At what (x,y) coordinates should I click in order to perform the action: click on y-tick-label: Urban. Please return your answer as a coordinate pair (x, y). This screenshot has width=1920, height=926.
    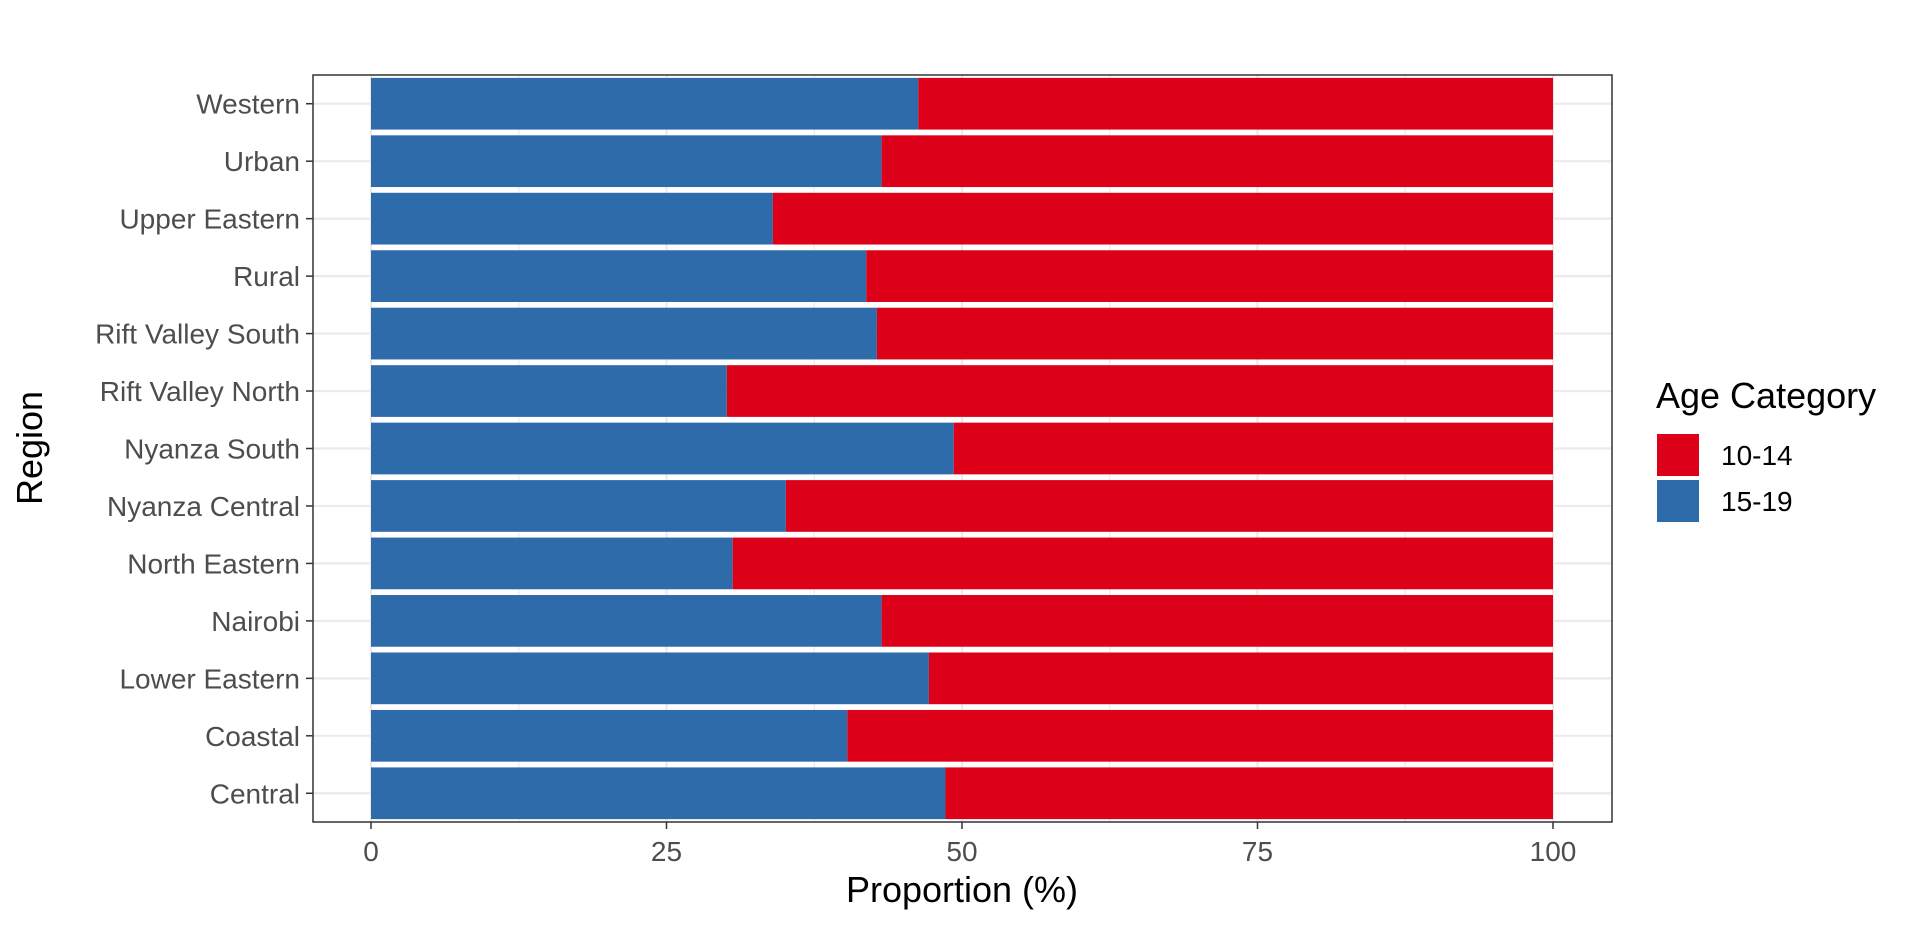
    Looking at the image, I should click on (262, 161).